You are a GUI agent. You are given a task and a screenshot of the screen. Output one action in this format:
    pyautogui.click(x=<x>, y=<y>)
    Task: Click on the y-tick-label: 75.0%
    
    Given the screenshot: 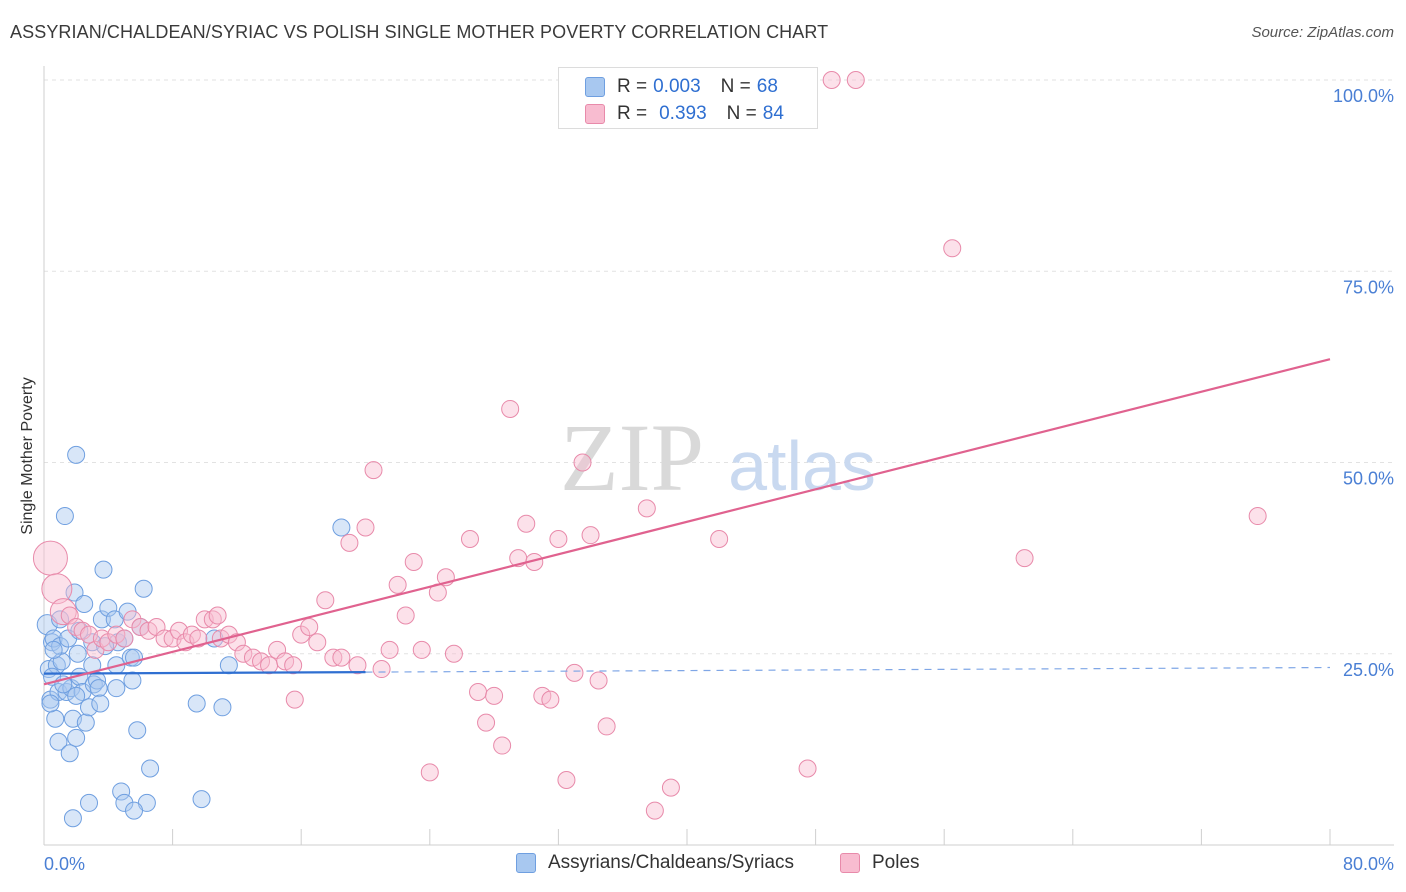 What is the action you would take?
    pyautogui.click(x=1368, y=287)
    